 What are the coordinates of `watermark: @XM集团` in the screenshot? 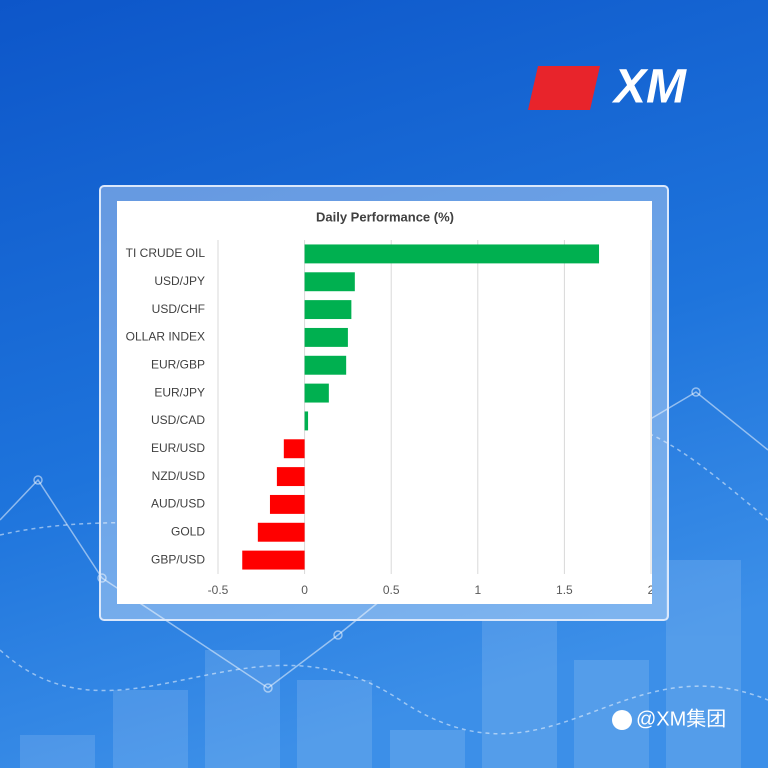 It's located at (669, 718).